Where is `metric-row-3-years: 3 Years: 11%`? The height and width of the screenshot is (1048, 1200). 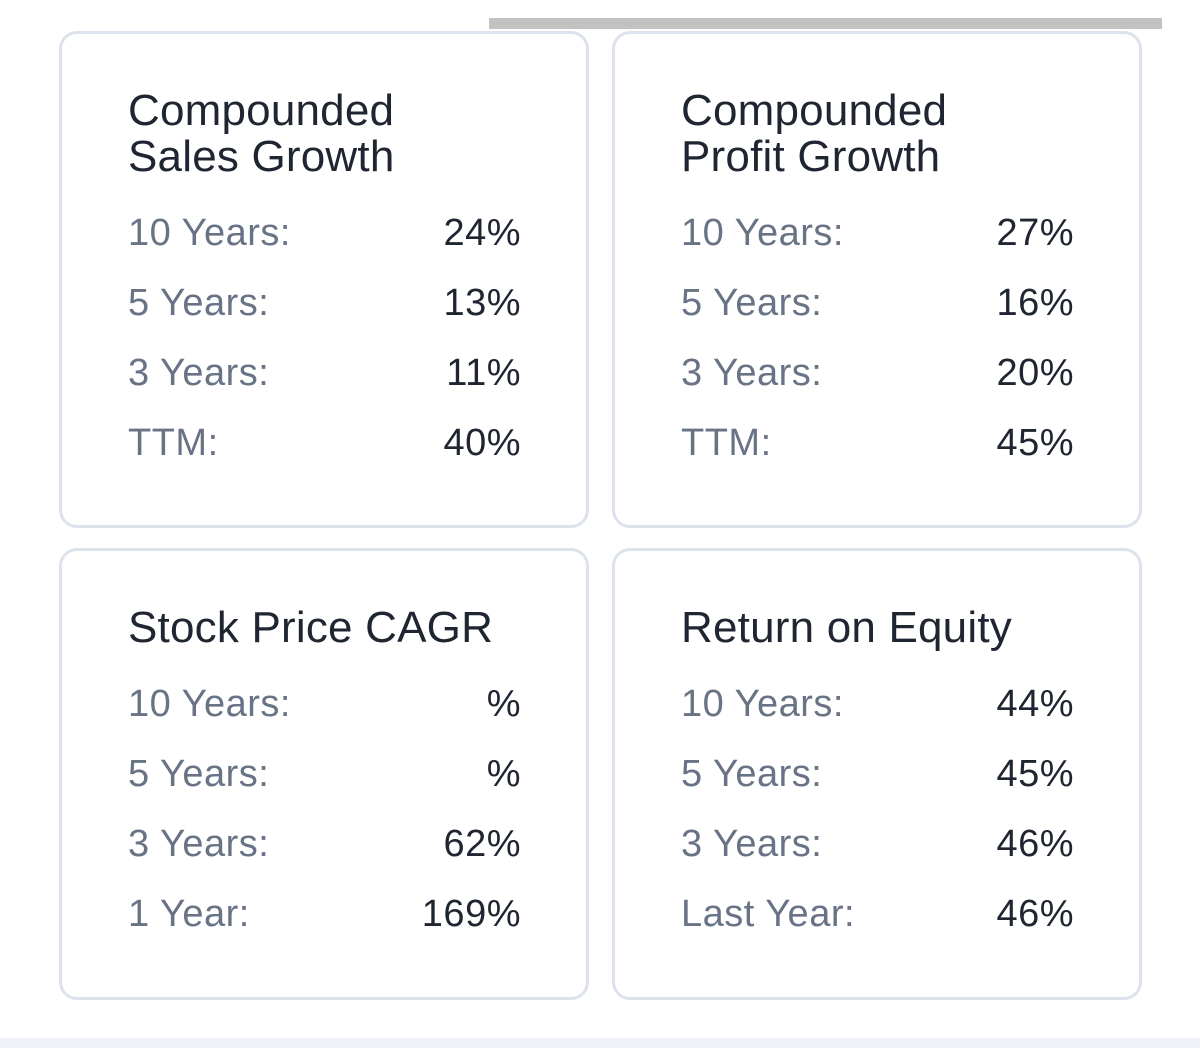 metric-row-3-years: 3 Years: 11% is located at coordinates (324, 373).